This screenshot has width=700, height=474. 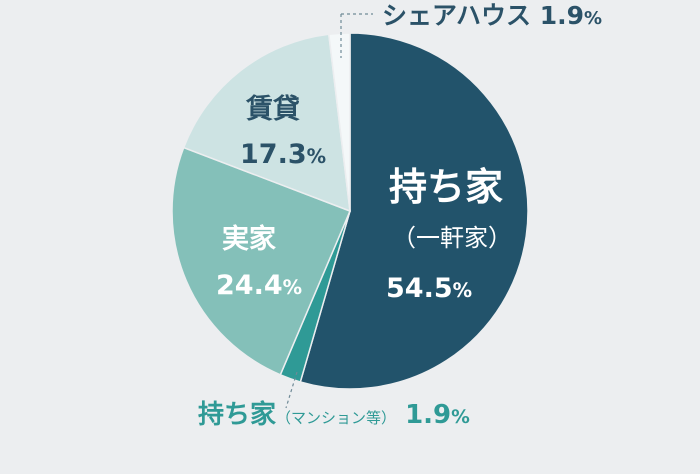 What do you see at coordinates (446, 187) in the screenshot?
I see `slice-label-house-name: 持ち家` at bounding box center [446, 187].